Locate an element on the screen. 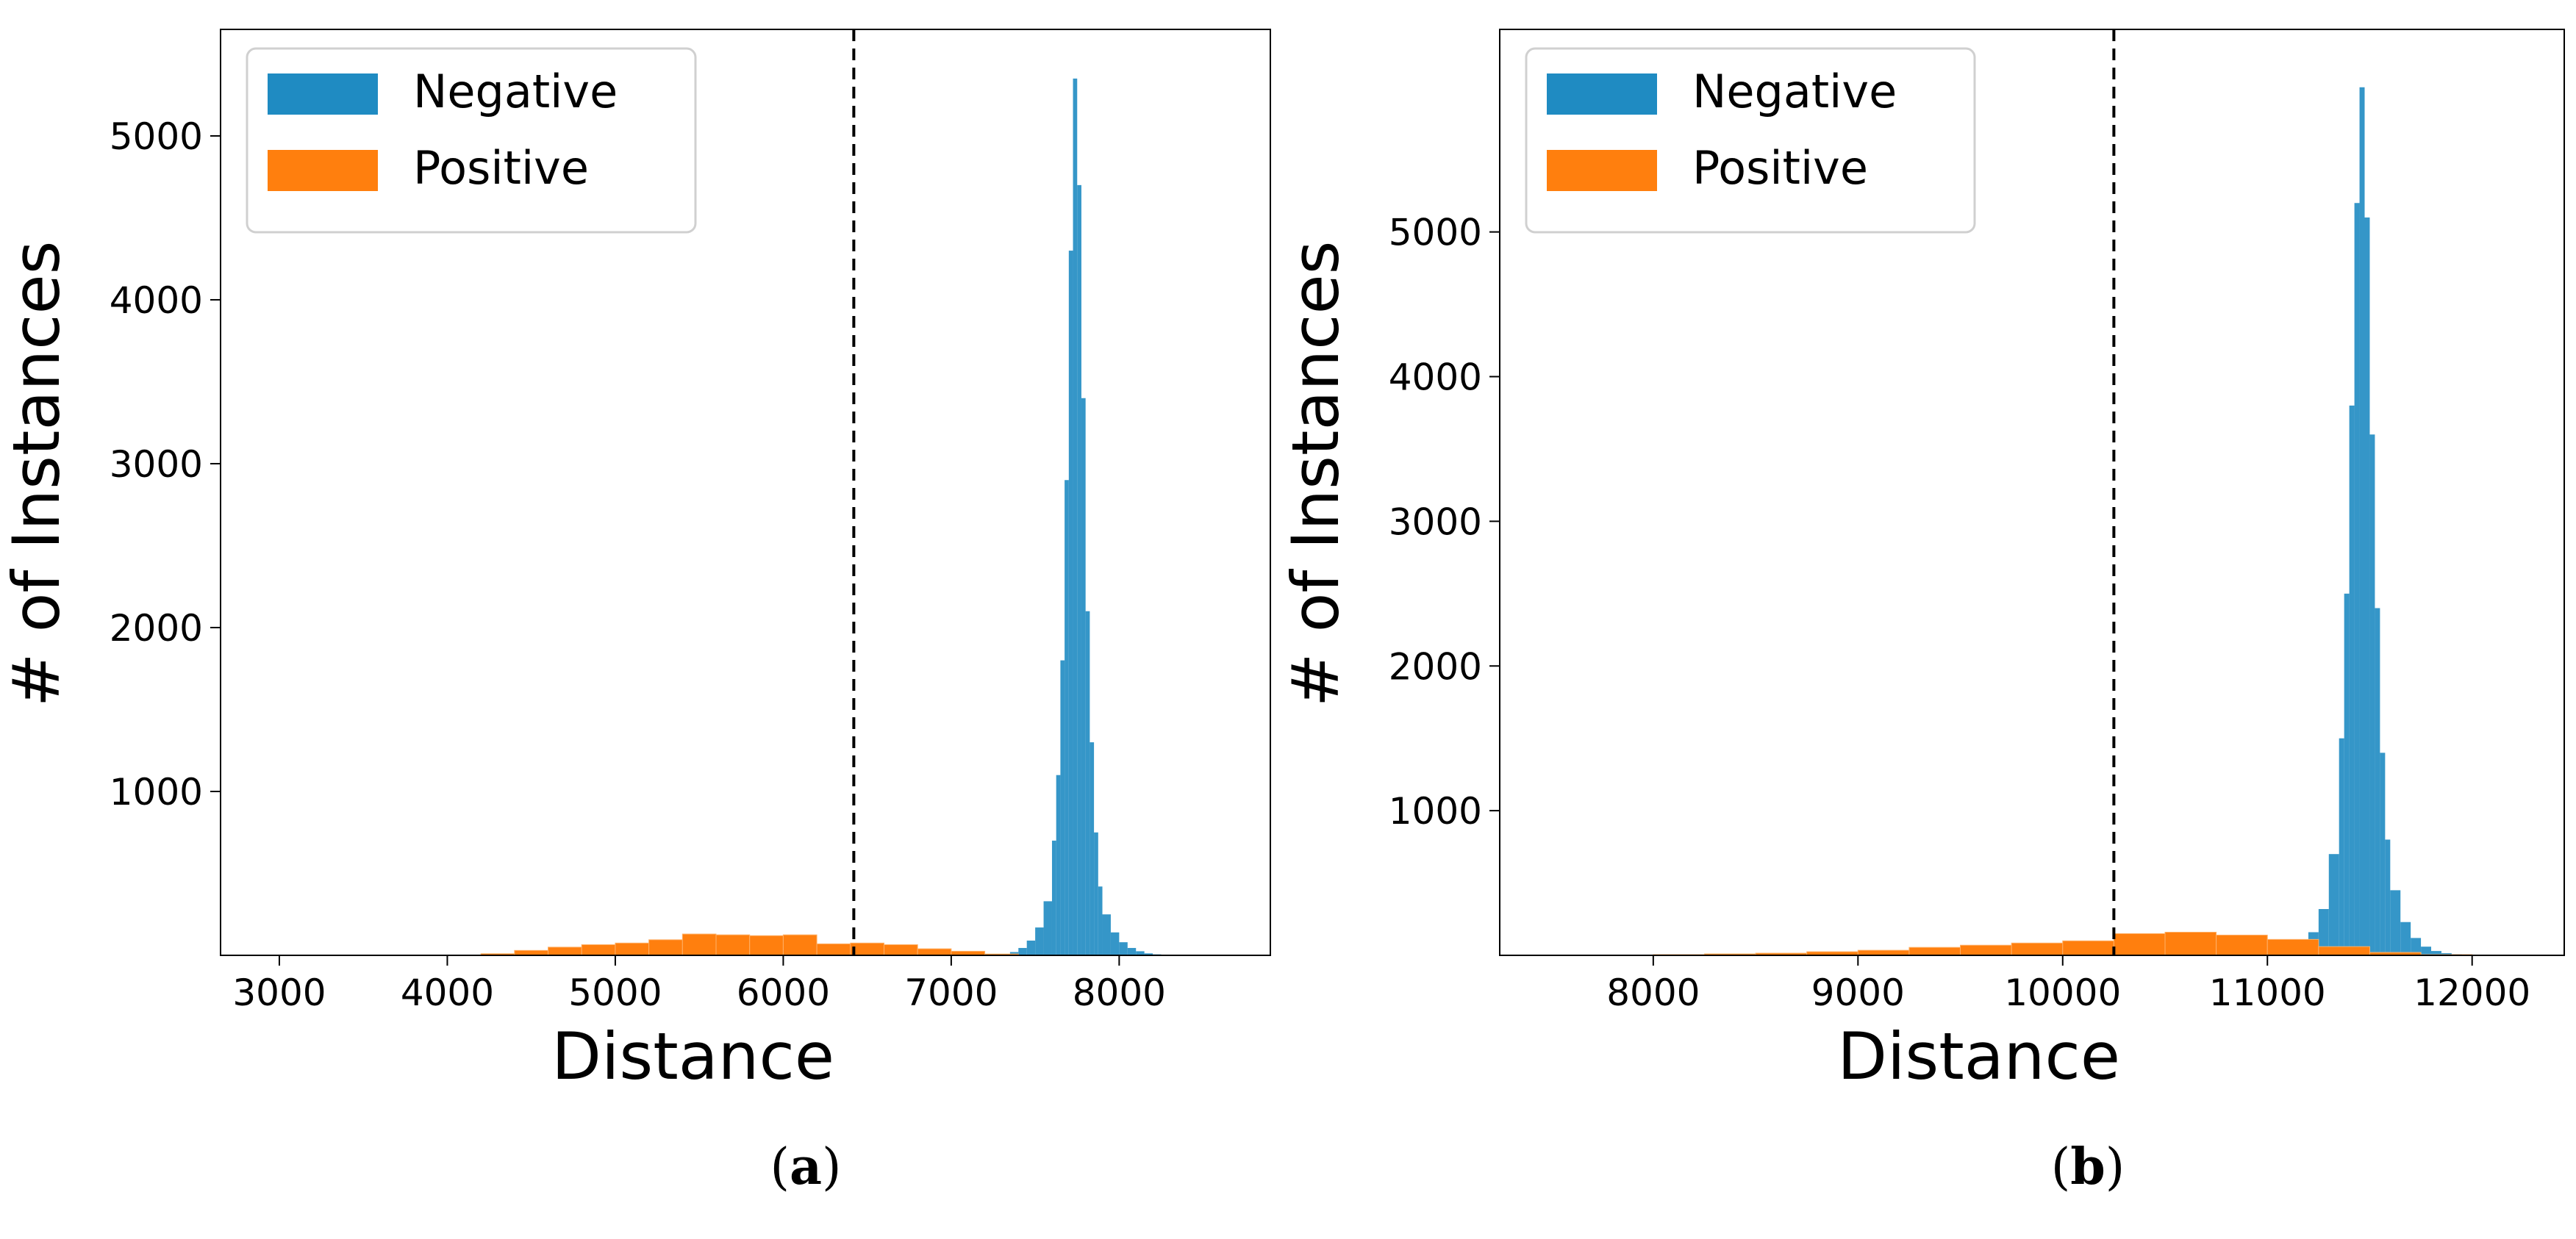 This screenshot has height=1239, width=2576. caption-b: (b) is located at coordinates (2087, 1167).